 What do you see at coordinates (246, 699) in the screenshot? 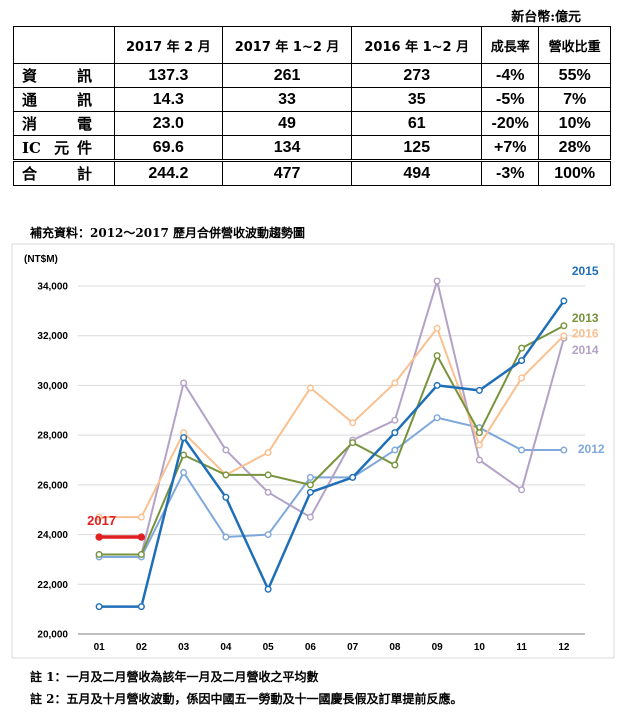
I see `footnote-2: 註 2：五月及十月營收波動，係因中國五一勞動及十一國慶長假及訂單提前反應。` at bounding box center [246, 699].